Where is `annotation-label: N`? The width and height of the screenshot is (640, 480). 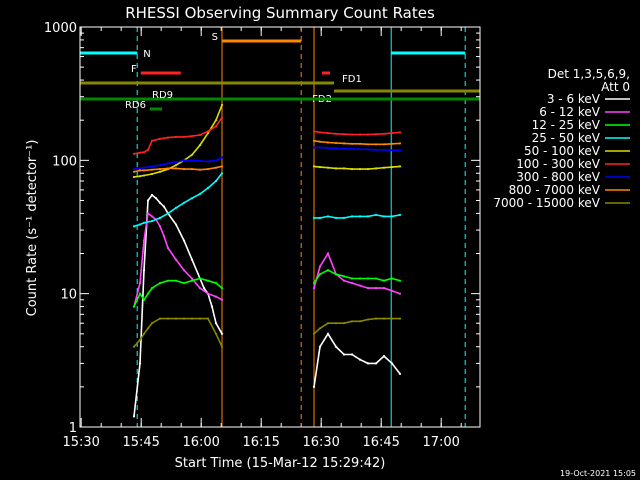
annotation-label: N is located at coordinates (146, 54).